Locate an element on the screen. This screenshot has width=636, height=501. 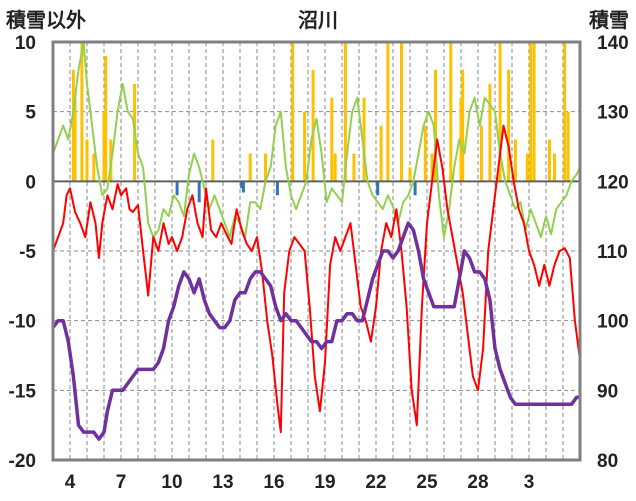
left-tick-label: -20 is located at coordinates (22, 461).